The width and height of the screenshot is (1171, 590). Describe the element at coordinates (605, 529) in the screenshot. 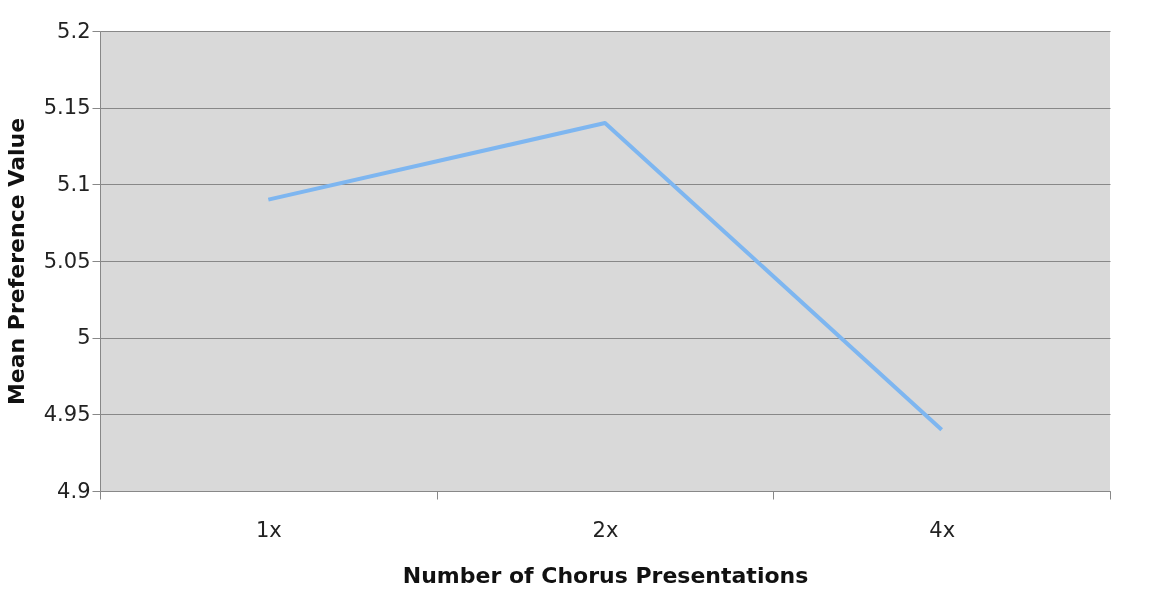

I see `x-tick-label: 2x` at that location.